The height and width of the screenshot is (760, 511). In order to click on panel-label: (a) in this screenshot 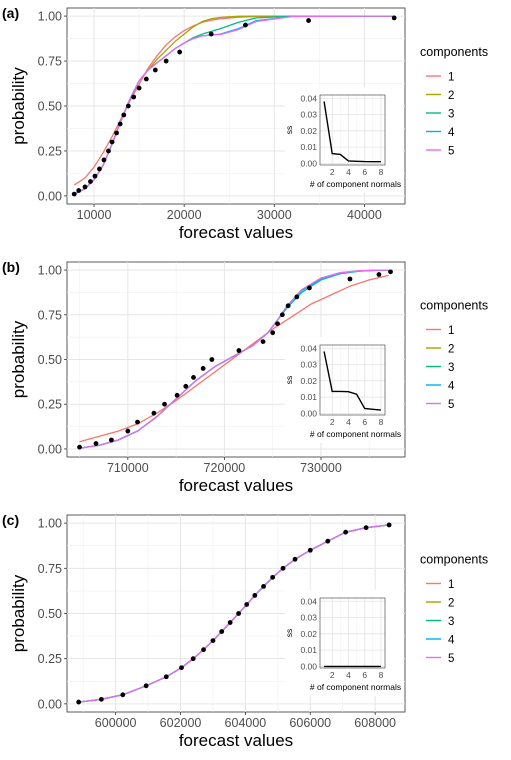, I will do `click(10, 13)`.